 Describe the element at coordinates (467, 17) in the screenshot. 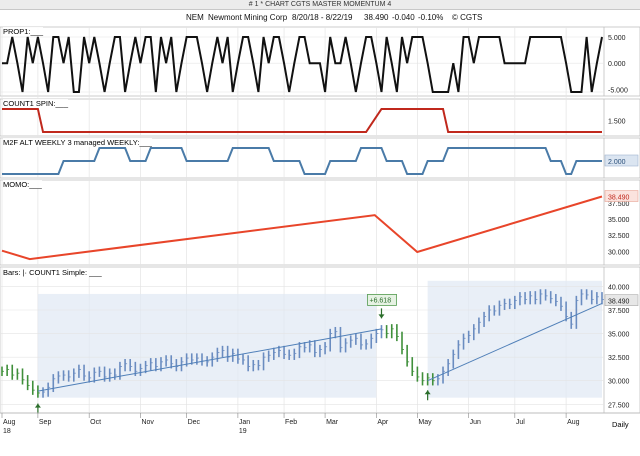

I see `copyright: © CGTS` at that location.